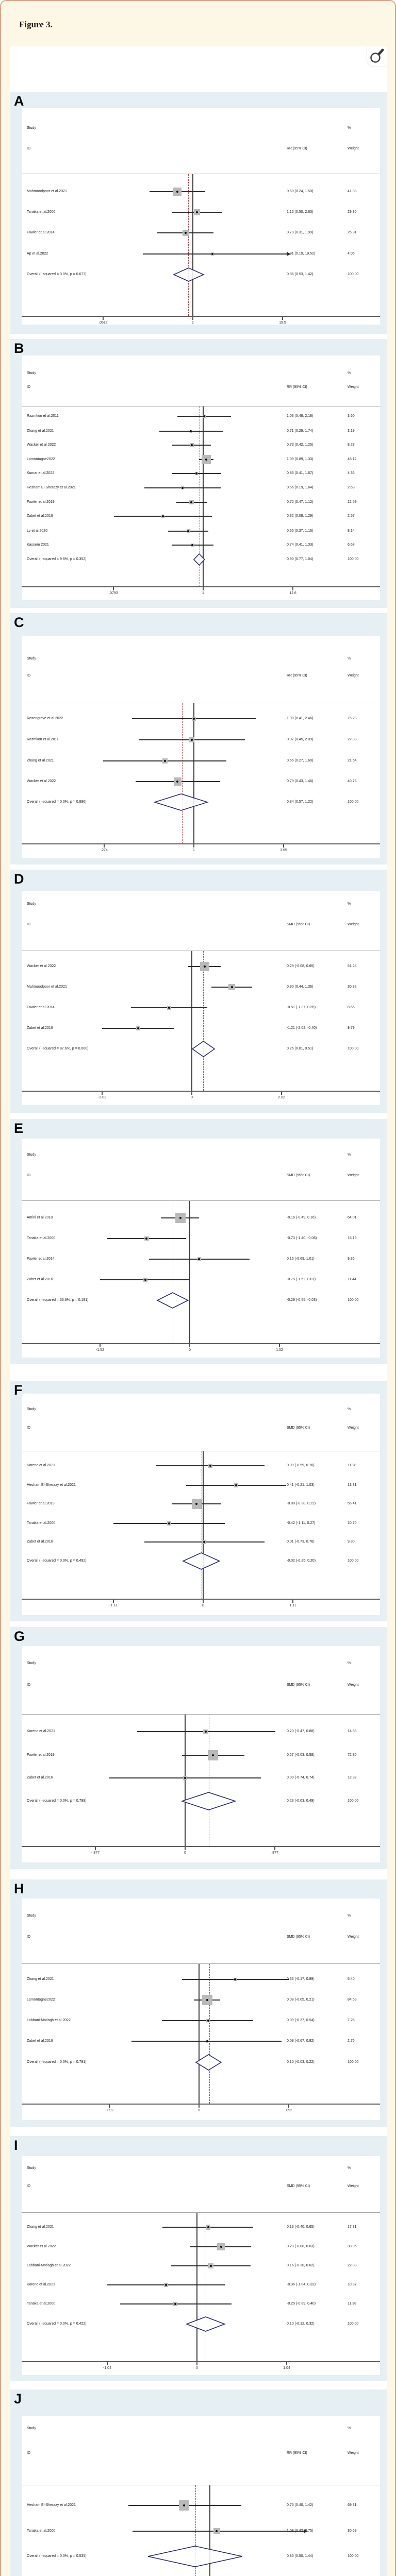 Image resolution: width=396 pixels, height=2576 pixels. Describe the element at coordinates (352, 1280) in the screenshot. I see `weight-value: 11.44` at that location.